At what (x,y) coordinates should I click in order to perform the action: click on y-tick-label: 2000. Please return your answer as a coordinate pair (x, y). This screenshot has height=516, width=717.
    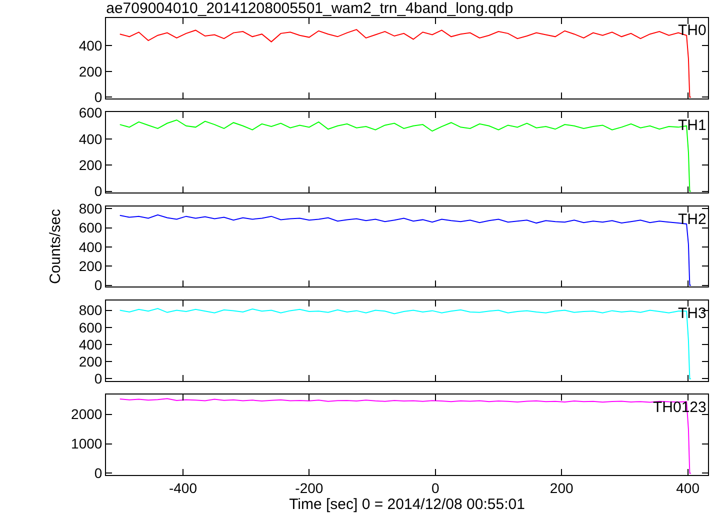
    Looking at the image, I should click on (86, 414).